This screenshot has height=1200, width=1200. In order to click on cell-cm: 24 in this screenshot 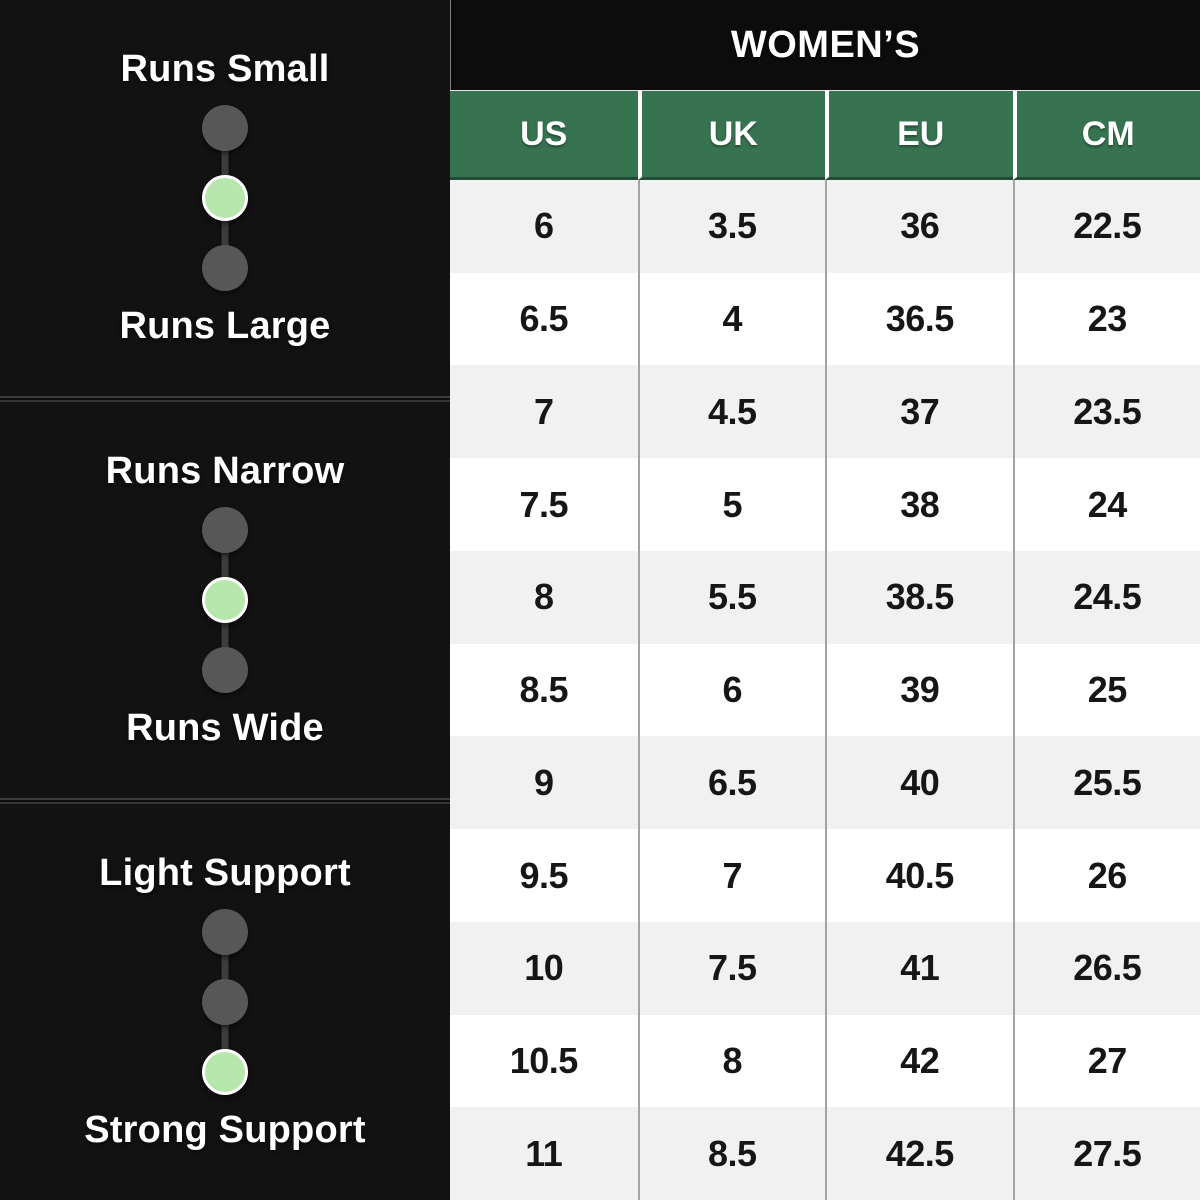, I will do `click(1106, 504)`.